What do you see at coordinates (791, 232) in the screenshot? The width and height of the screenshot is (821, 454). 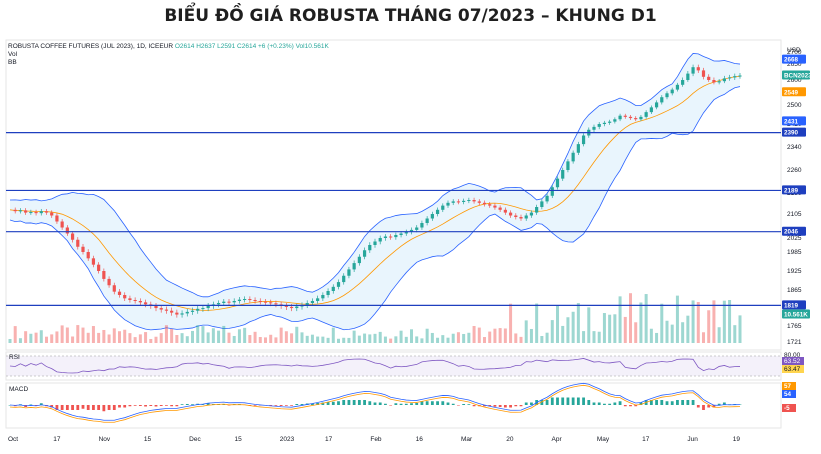 I see `badge-level: 2046` at bounding box center [791, 232].